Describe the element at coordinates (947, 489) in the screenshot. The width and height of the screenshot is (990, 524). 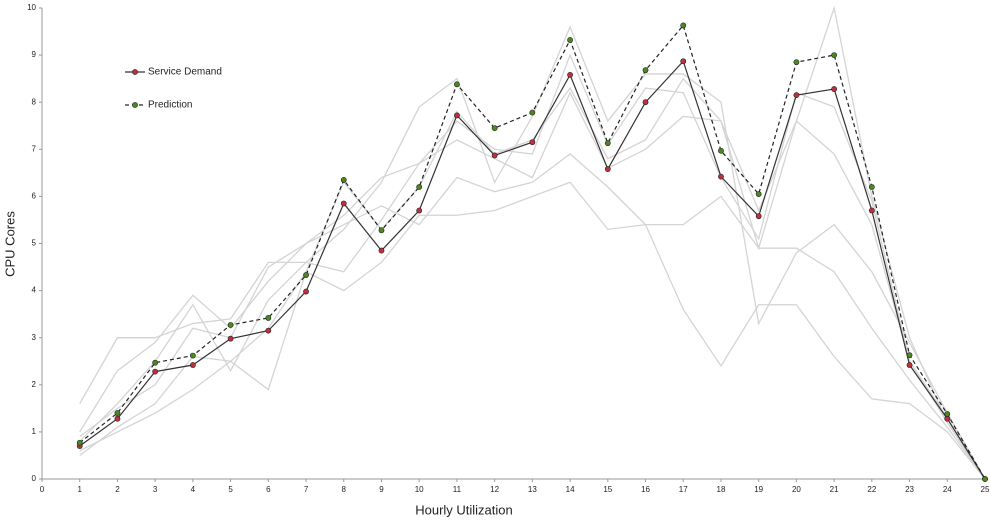
I see `x-tick-label: 24` at that location.